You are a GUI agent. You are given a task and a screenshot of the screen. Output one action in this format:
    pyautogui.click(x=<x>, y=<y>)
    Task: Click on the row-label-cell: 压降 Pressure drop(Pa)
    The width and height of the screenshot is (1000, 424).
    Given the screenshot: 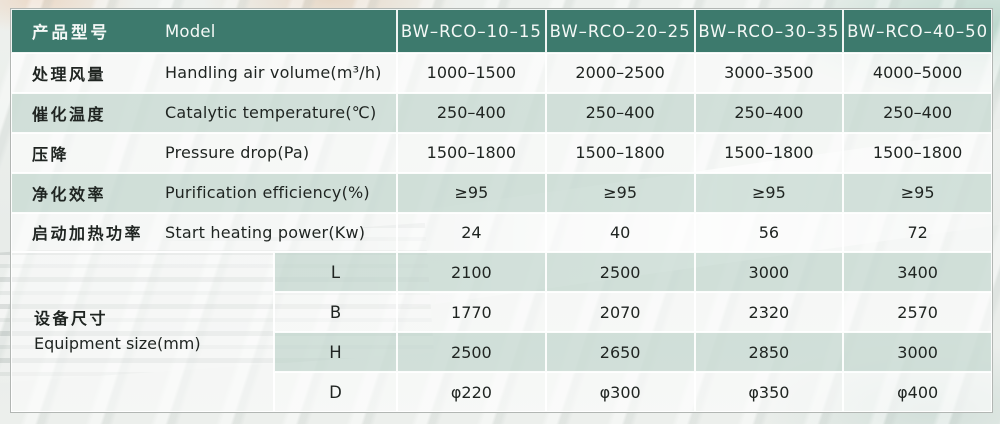 What is the action you would take?
    pyautogui.click(x=204, y=152)
    